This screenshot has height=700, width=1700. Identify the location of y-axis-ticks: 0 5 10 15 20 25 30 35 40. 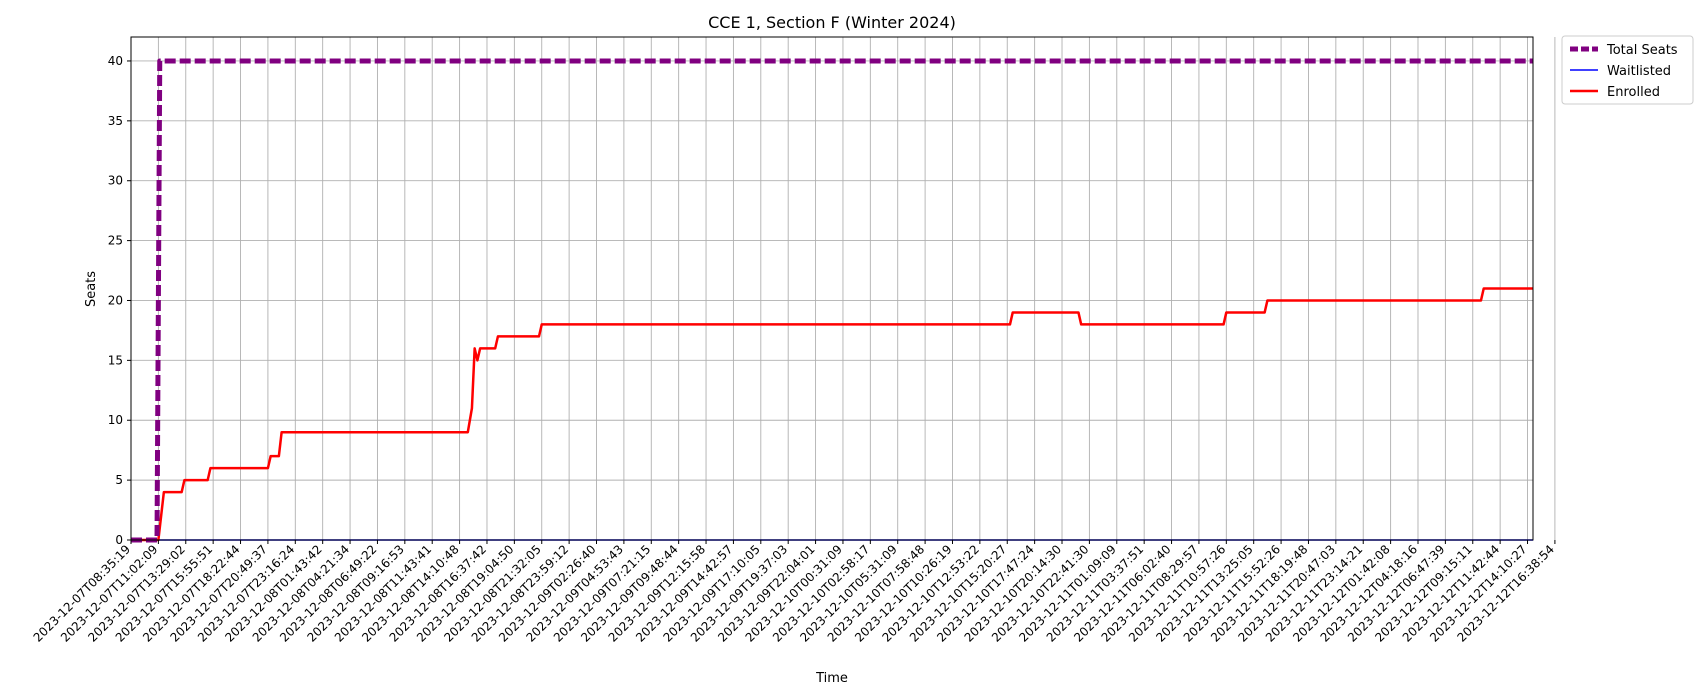
(119, 300).